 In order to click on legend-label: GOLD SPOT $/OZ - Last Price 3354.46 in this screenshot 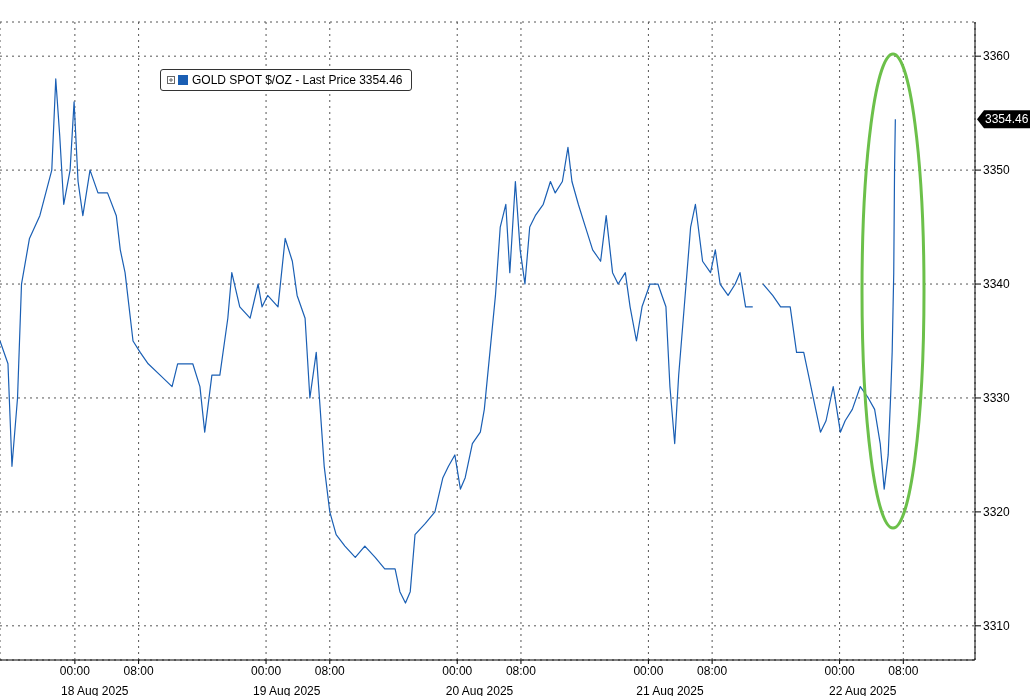, I will do `click(297, 80)`.